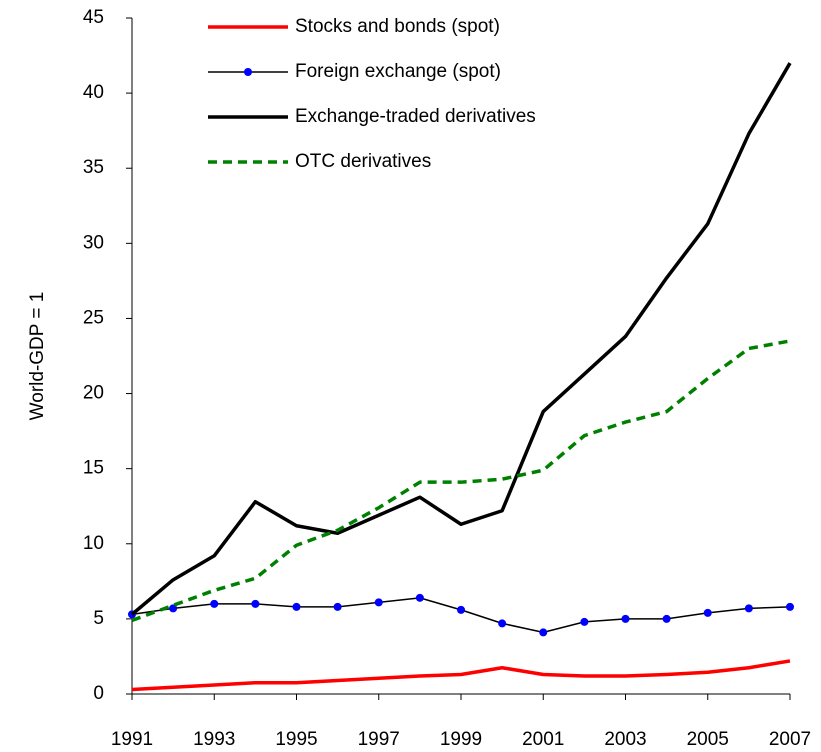 The width and height of the screenshot is (821, 752). What do you see at coordinates (214, 739) in the screenshot?
I see `x-tick-label: 1993` at bounding box center [214, 739].